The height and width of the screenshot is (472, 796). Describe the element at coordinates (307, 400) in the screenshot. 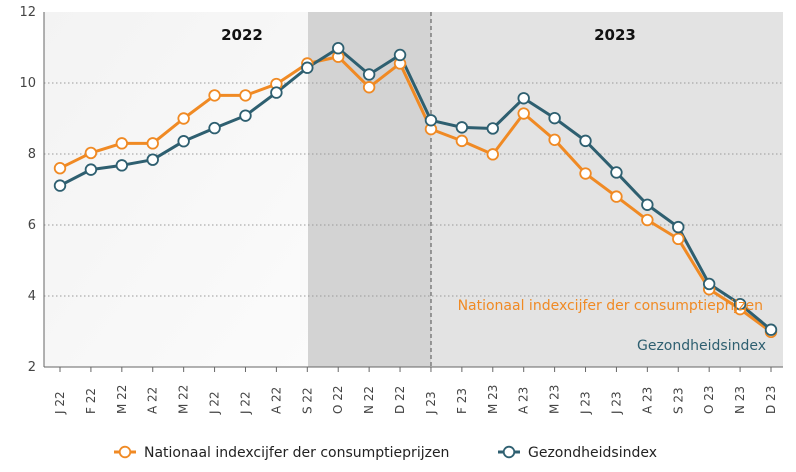

I see `x-tick-label: S 22` at that location.